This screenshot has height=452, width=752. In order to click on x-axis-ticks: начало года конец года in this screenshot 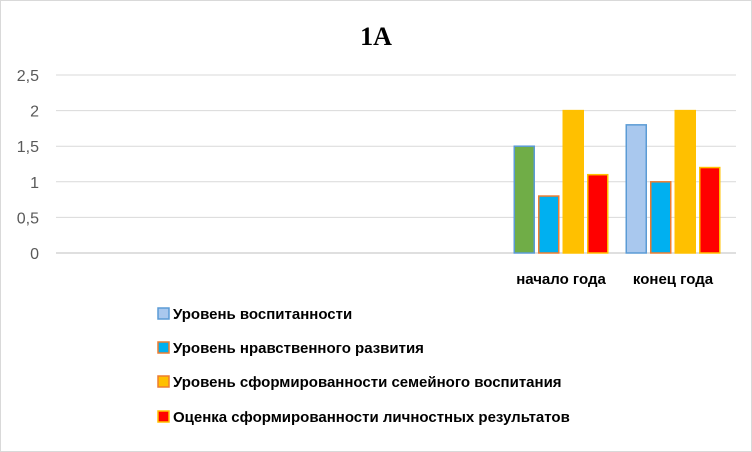, I will do `click(615, 279)`.